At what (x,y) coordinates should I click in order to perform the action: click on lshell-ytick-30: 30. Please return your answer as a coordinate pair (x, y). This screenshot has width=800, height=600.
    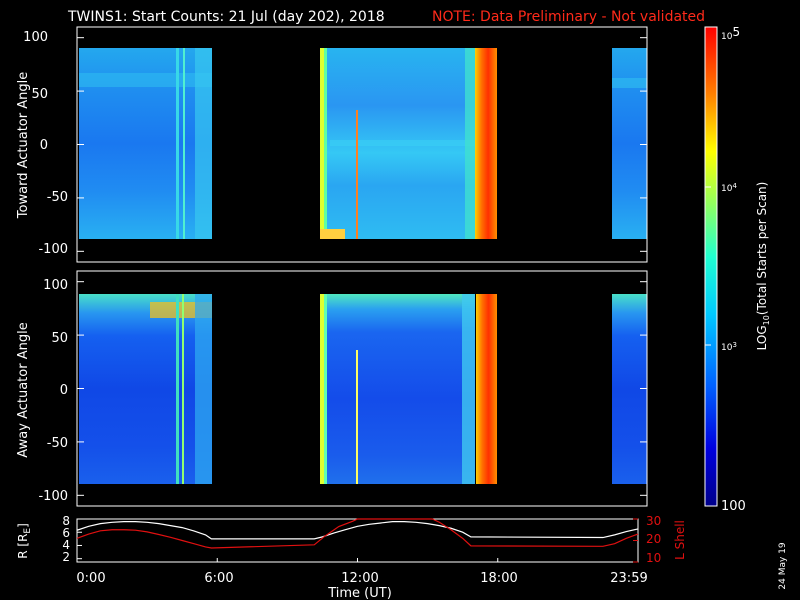
    Looking at the image, I should click on (653, 521).